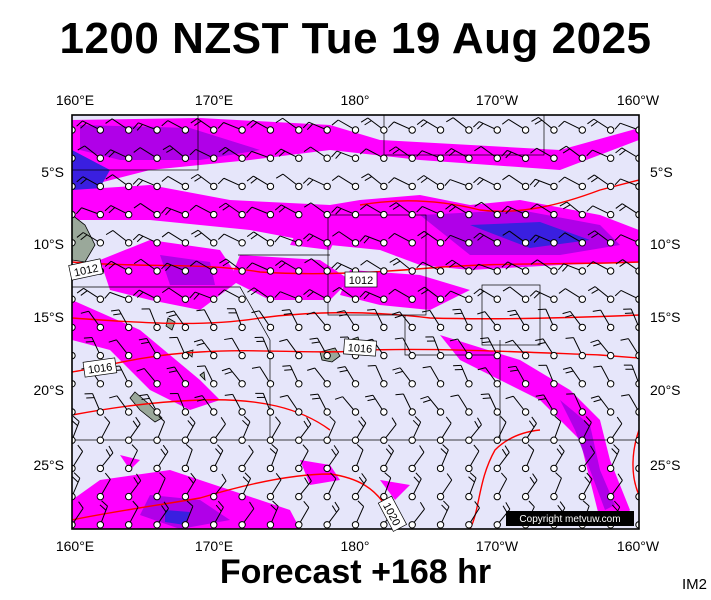 The width and height of the screenshot is (711, 600). Describe the element at coordinates (52, 172) in the screenshot. I see `left-lat-label: 5°S` at that location.